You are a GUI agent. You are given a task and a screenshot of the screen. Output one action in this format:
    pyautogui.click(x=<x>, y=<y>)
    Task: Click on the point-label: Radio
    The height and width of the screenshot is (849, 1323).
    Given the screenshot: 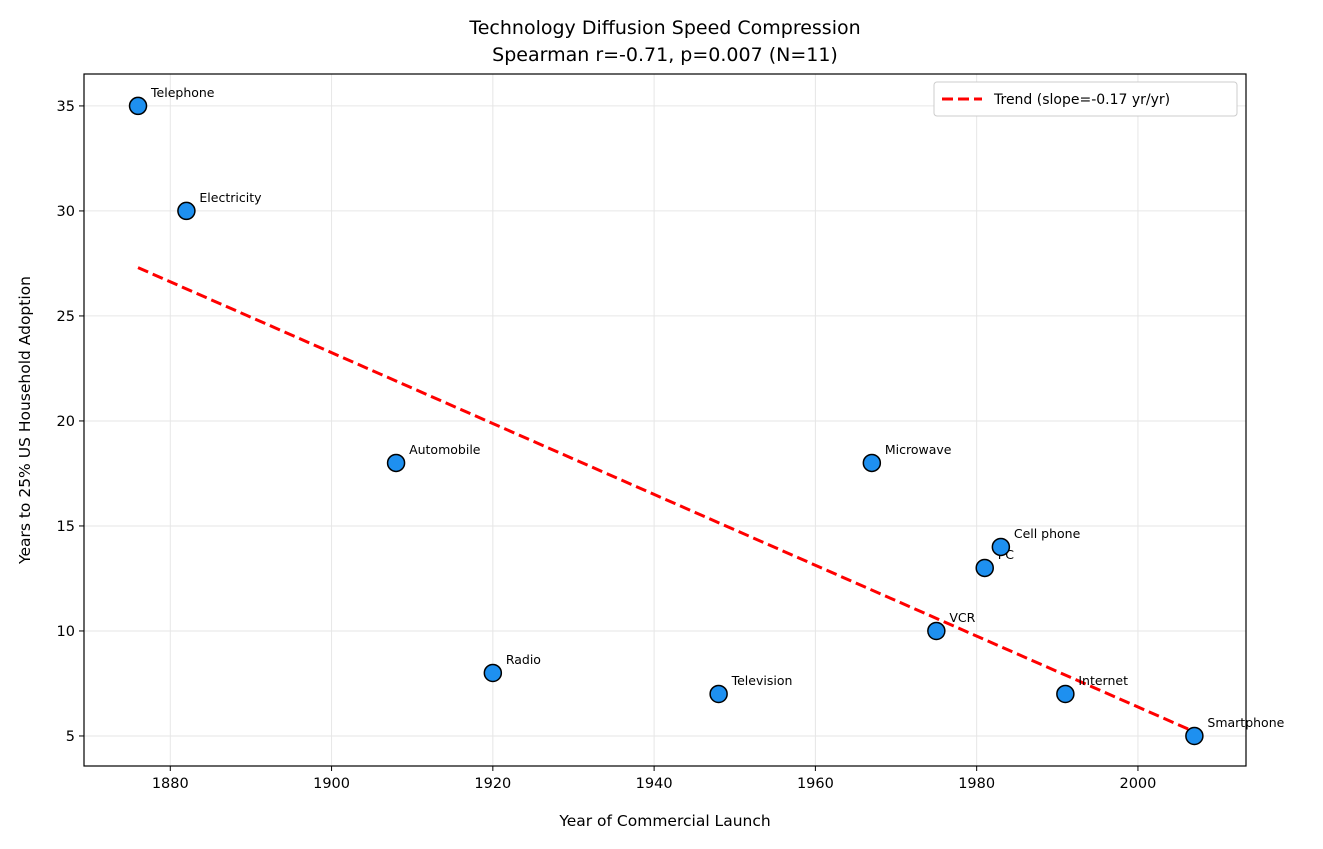 What is the action you would take?
    pyautogui.click(x=523, y=659)
    